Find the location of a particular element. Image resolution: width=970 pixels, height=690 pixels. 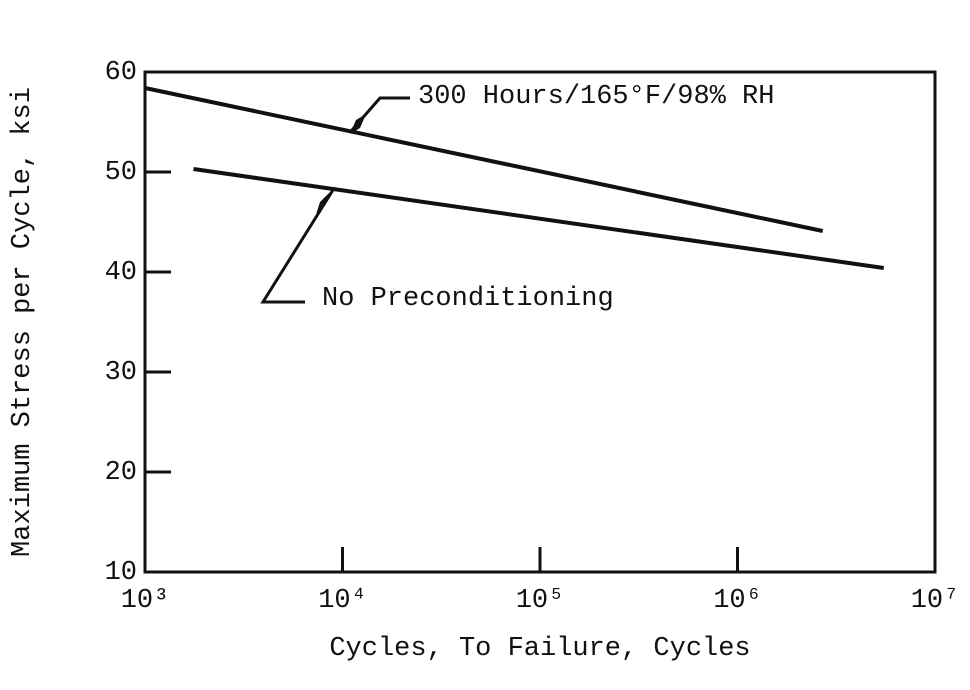

y-tick-label: 20 is located at coordinates (121, 473).